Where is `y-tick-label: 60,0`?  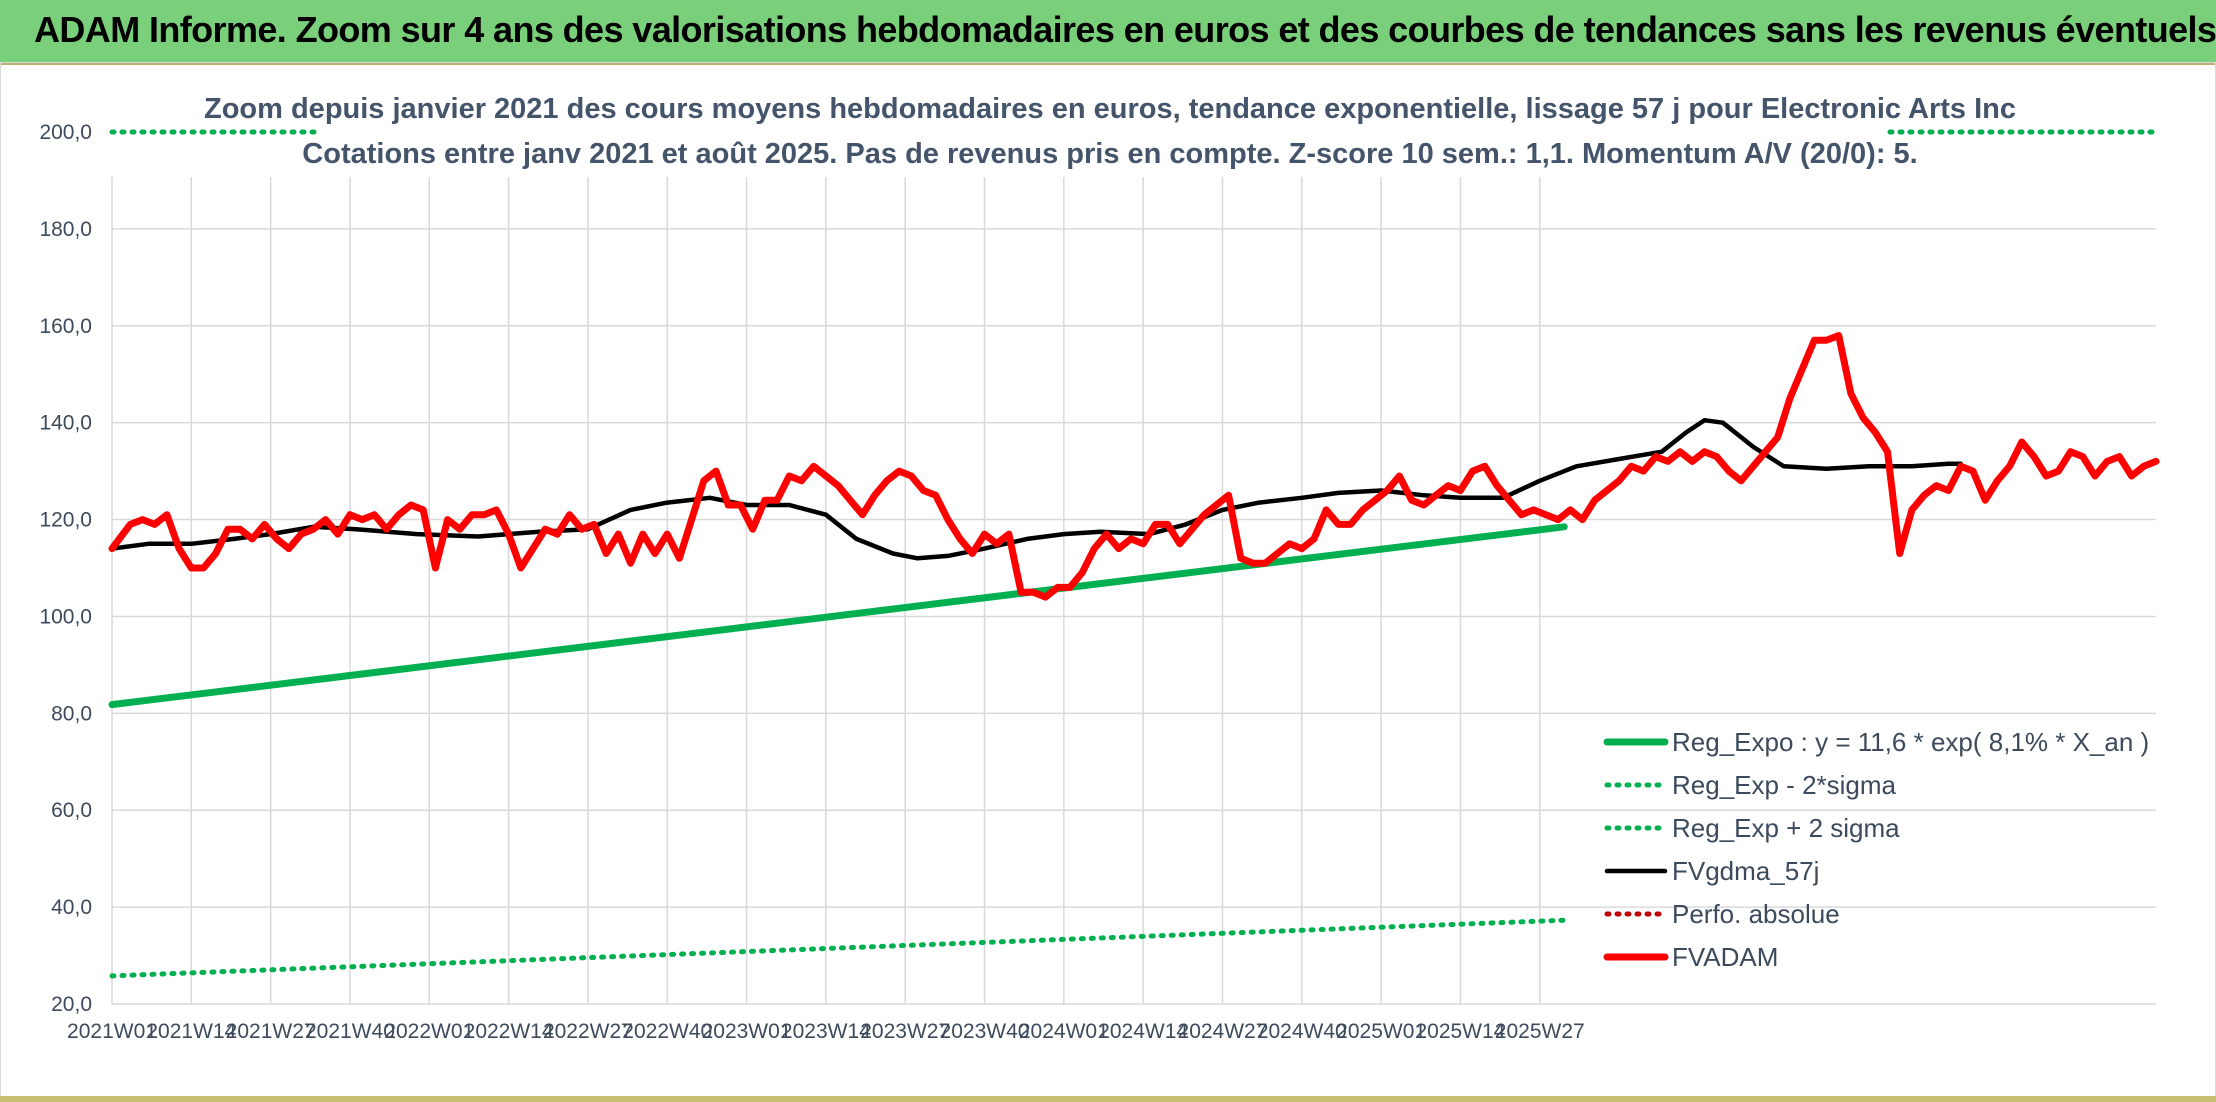 y-tick-label: 60,0 is located at coordinates (71, 810).